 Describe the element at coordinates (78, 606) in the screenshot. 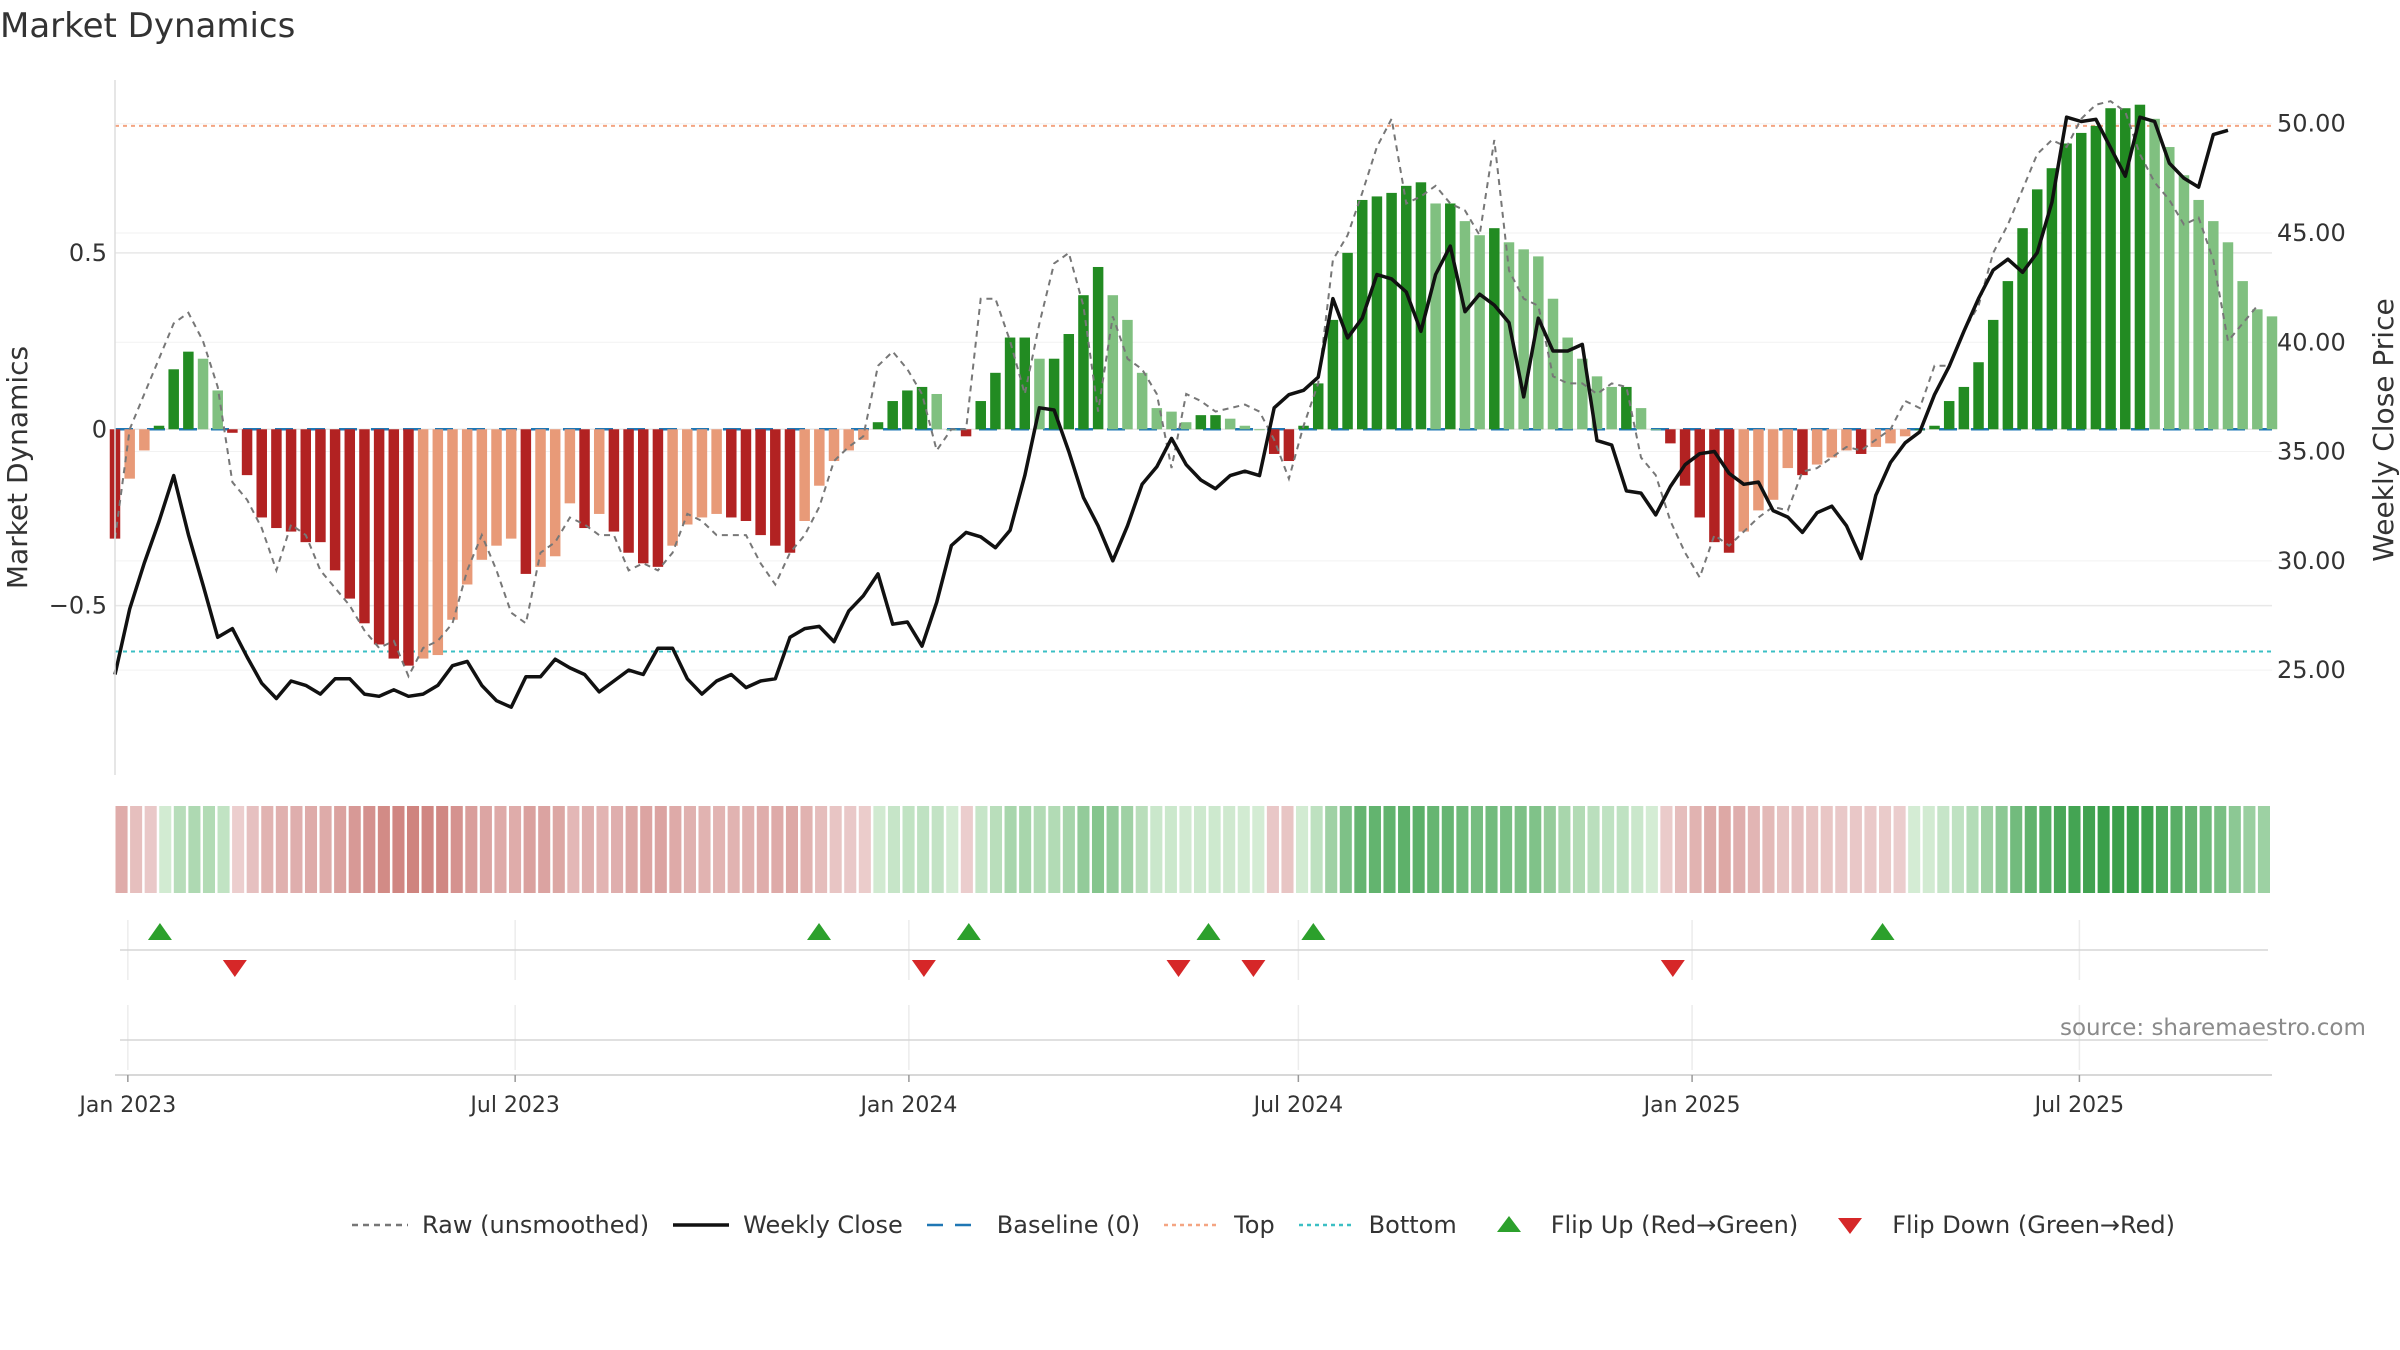

I see `y-tick-label: −0.5` at that location.